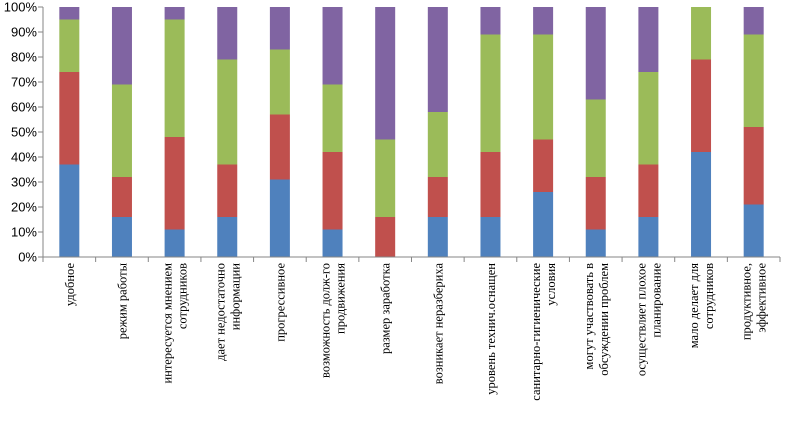 This screenshot has height=448, width=788. What do you see at coordinates (24, 82) in the screenshot?
I see `y-tick-label: 70%` at bounding box center [24, 82].